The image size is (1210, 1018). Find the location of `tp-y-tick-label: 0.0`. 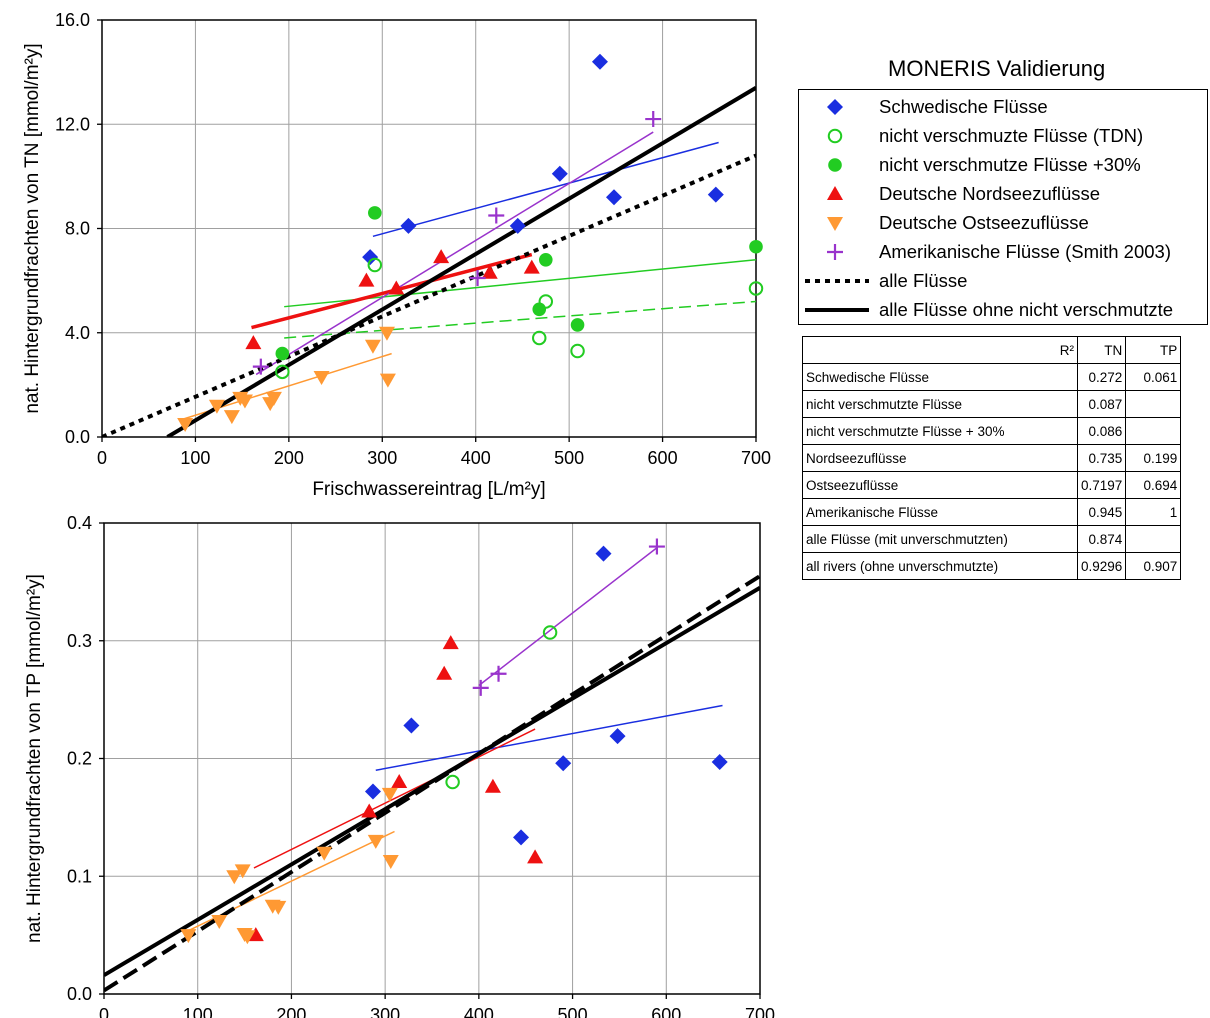

tp-y-tick-label: 0.0 is located at coordinates (79, 994).